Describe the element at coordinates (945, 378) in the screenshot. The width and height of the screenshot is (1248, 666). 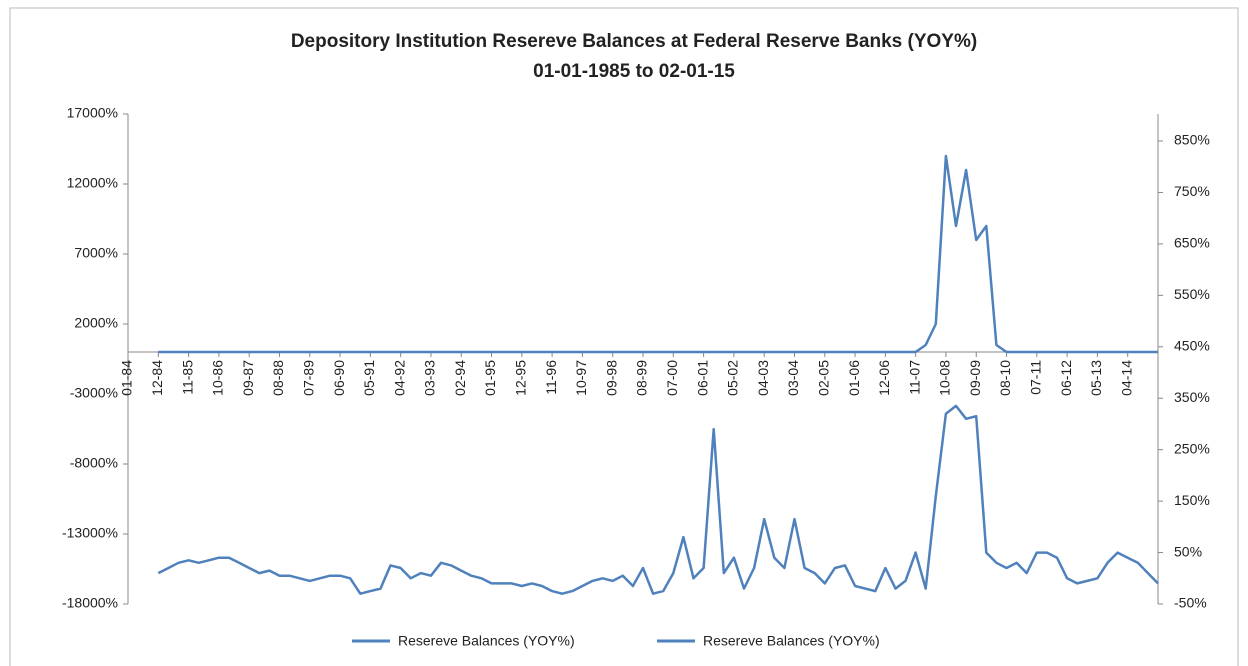
I see `x-tick-label: 10-08` at that location.